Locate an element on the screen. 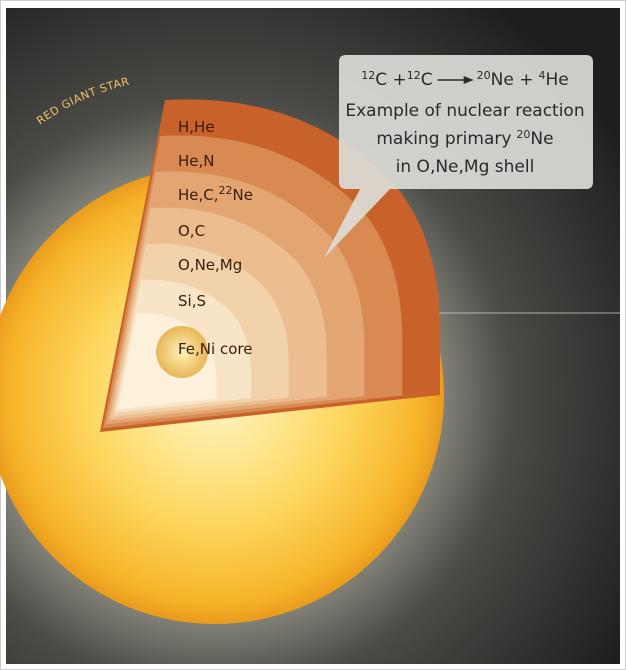 The image size is (626, 670). callout-box is located at coordinates (458, 156).